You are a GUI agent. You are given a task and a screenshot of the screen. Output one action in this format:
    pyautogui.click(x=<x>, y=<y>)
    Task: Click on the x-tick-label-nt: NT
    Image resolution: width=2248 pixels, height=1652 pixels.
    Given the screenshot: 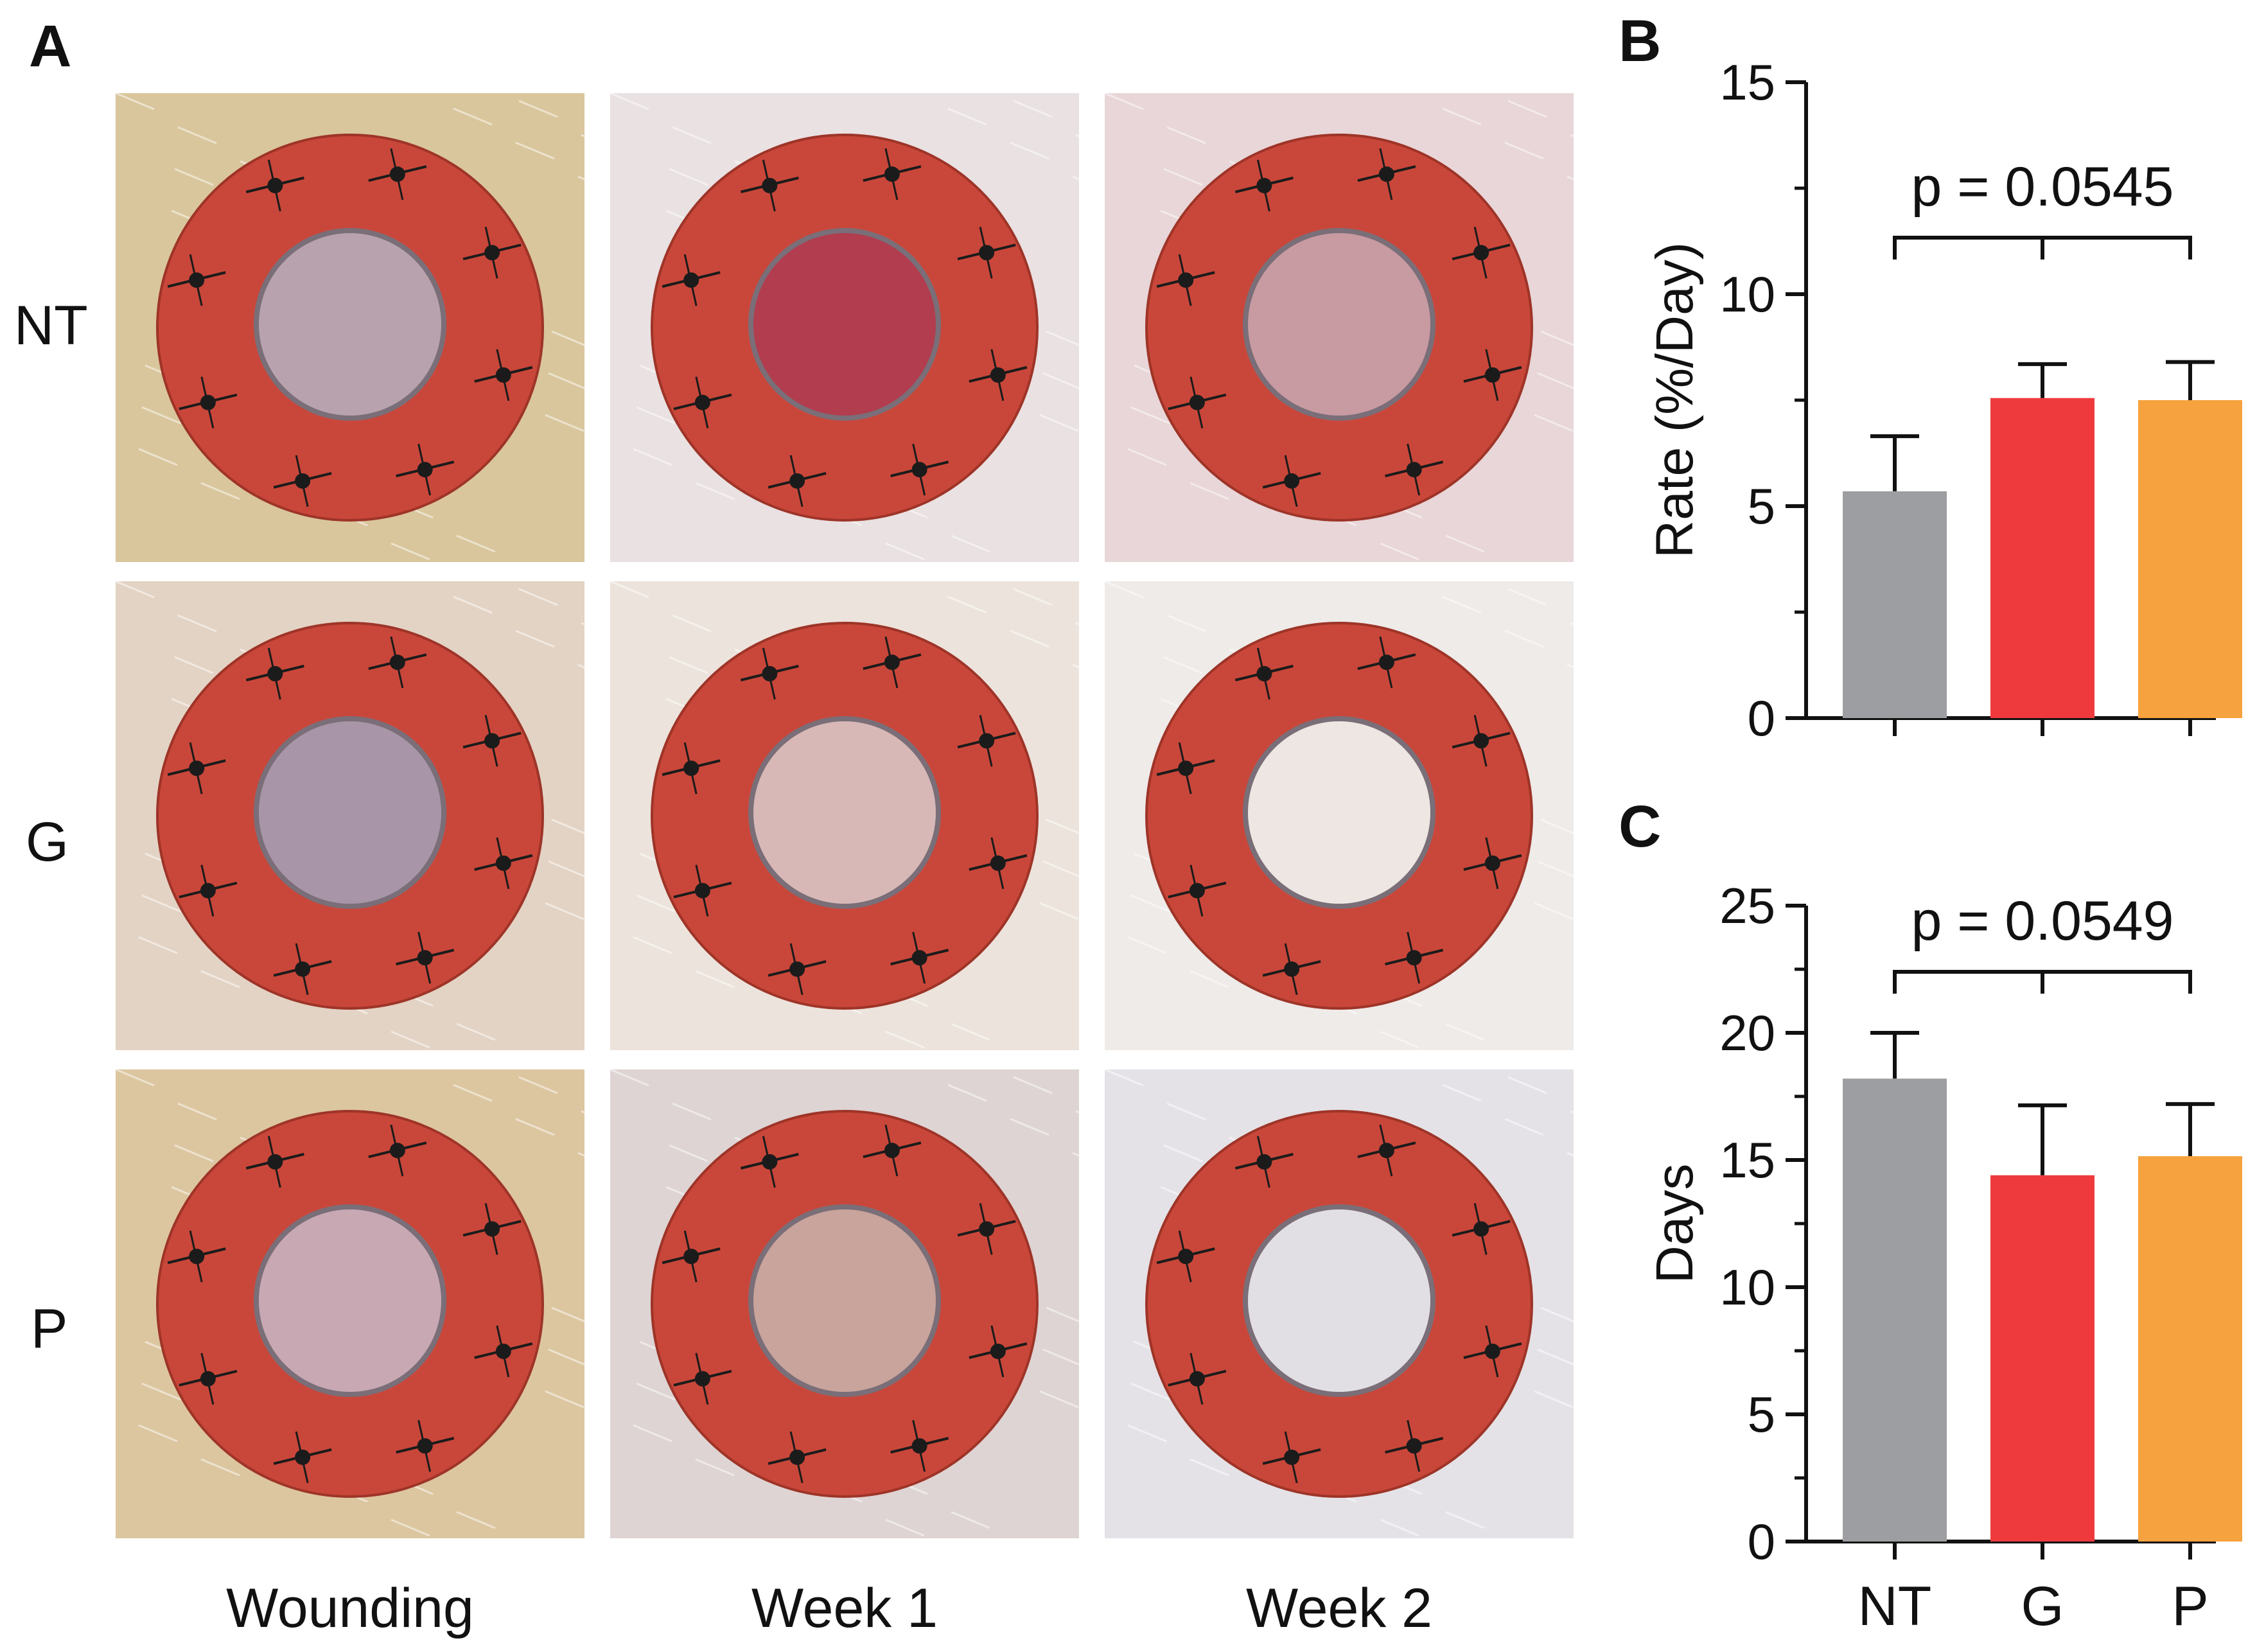 What is the action you would take?
    pyautogui.click(x=1895, y=1606)
    